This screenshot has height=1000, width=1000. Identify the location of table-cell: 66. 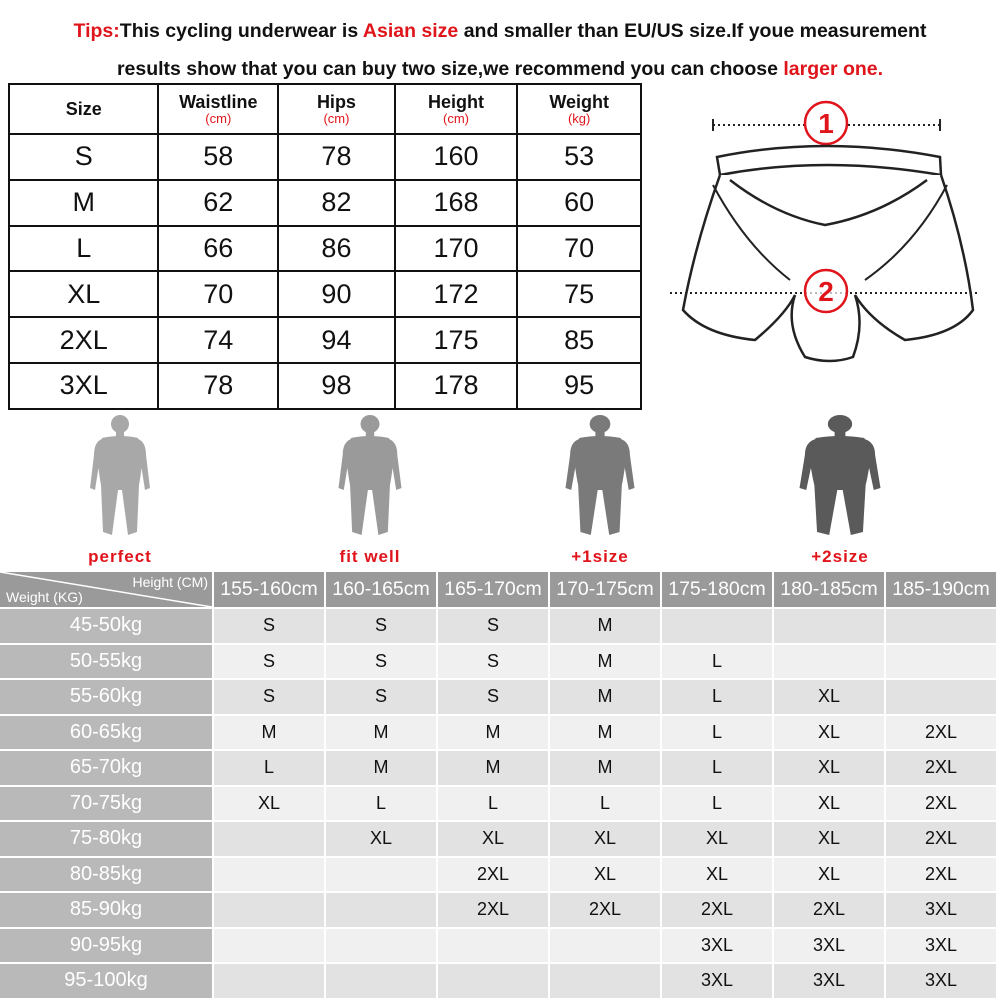
(218, 248).